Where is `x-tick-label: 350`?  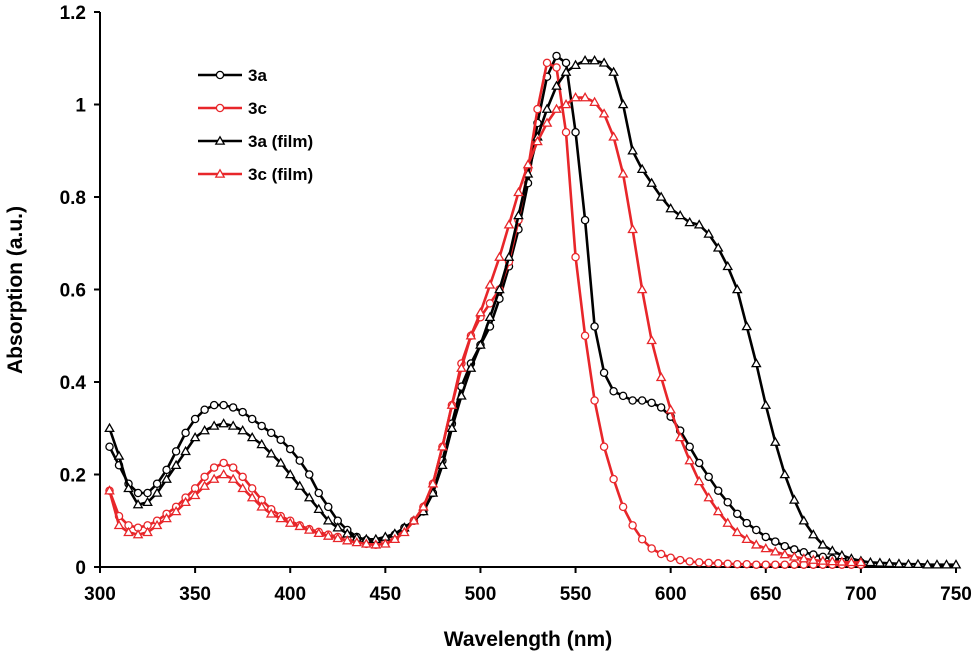 x-tick-label: 350 is located at coordinates (195, 594).